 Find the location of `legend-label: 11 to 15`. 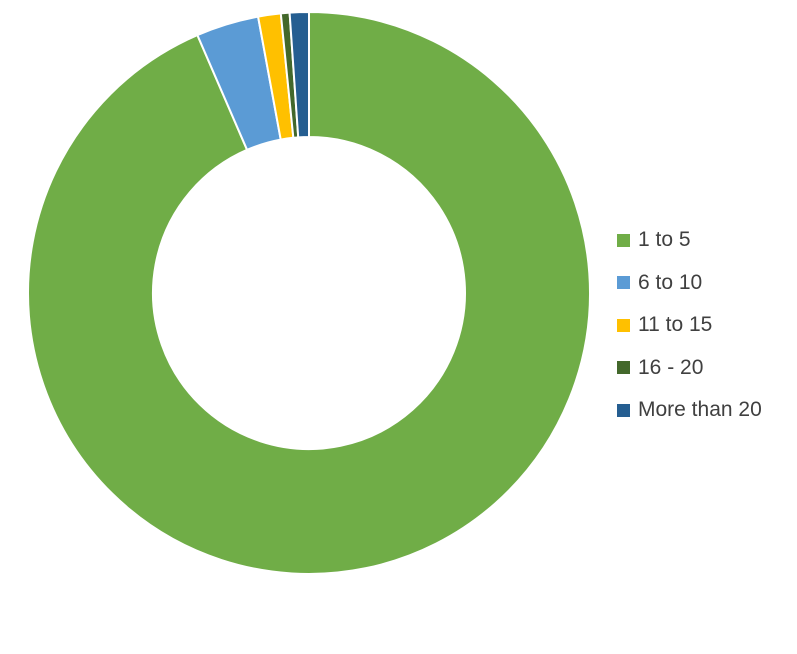

legend-label: 11 to 15 is located at coordinates (675, 324).